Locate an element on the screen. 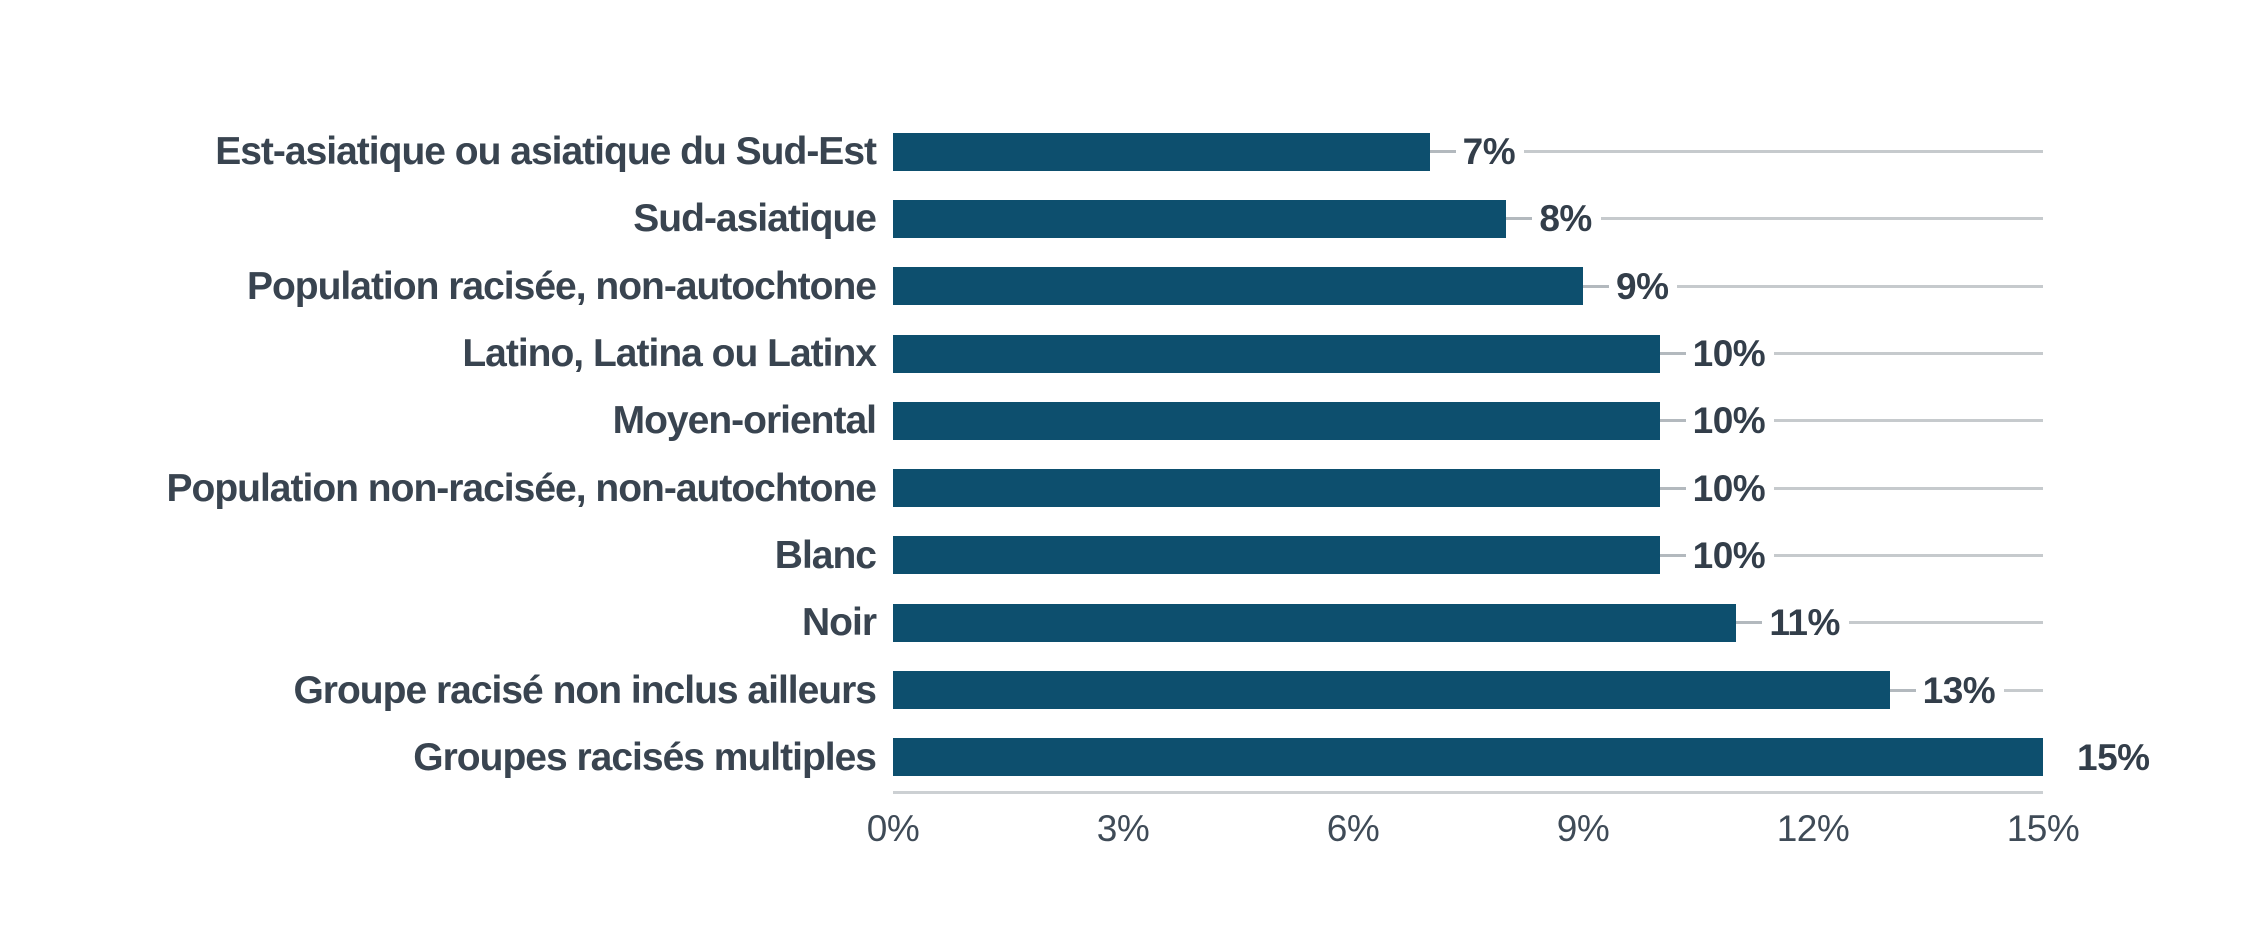 This screenshot has width=2248, height=933. category-label: Groupe racisé non inclus ailleurs is located at coordinates (585, 690).